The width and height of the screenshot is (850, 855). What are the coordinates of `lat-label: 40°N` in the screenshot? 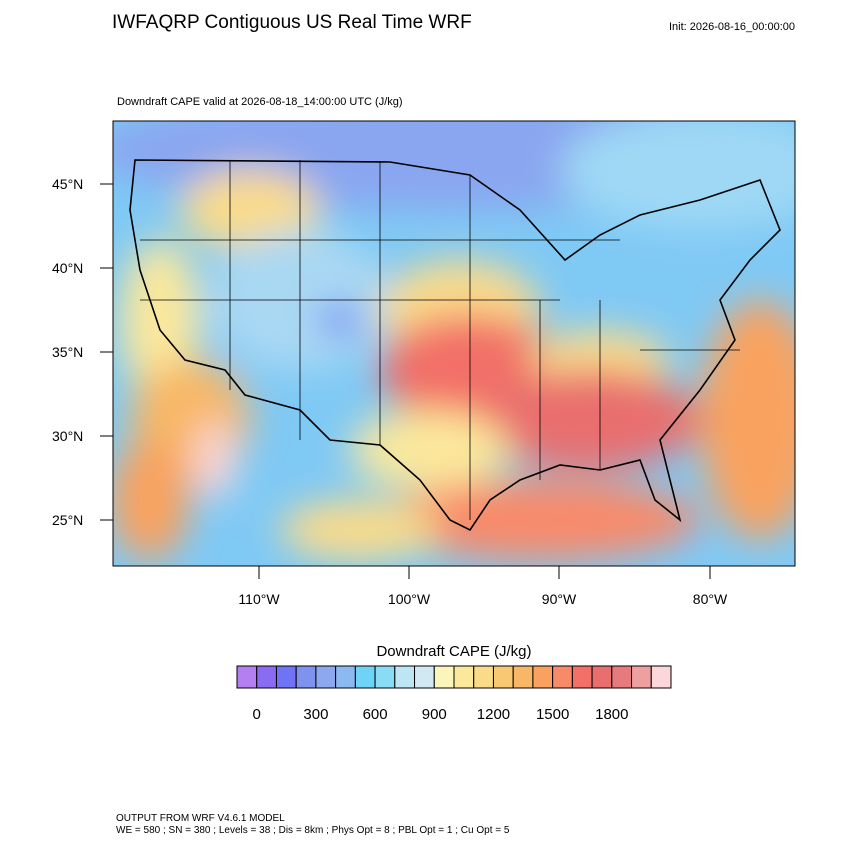 It's located at (67, 268).